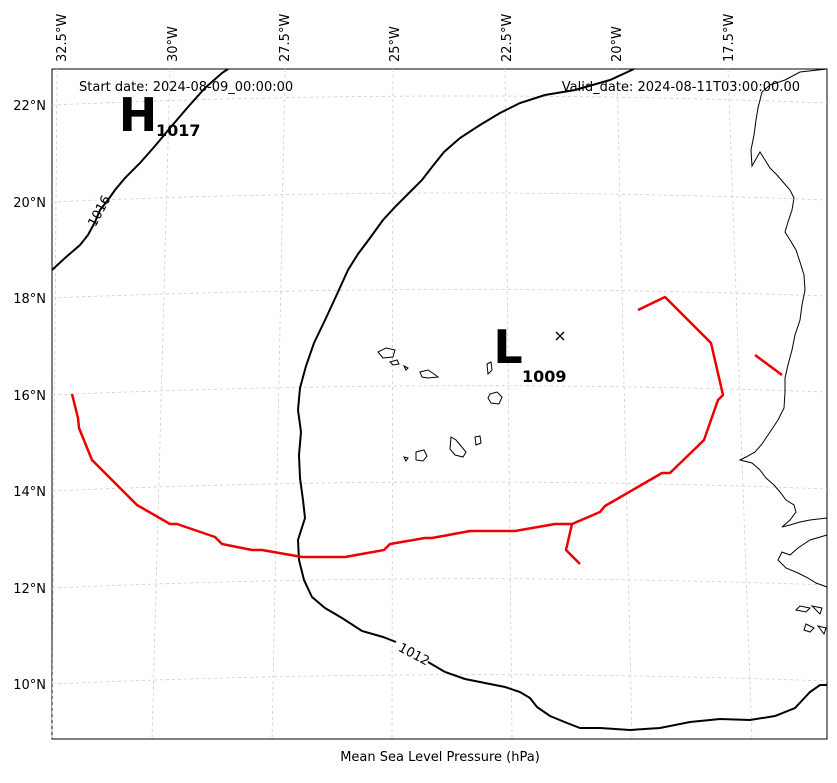  Describe the element at coordinates (810, 620) in the screenshot. I see `bijagos-islands` at that location.